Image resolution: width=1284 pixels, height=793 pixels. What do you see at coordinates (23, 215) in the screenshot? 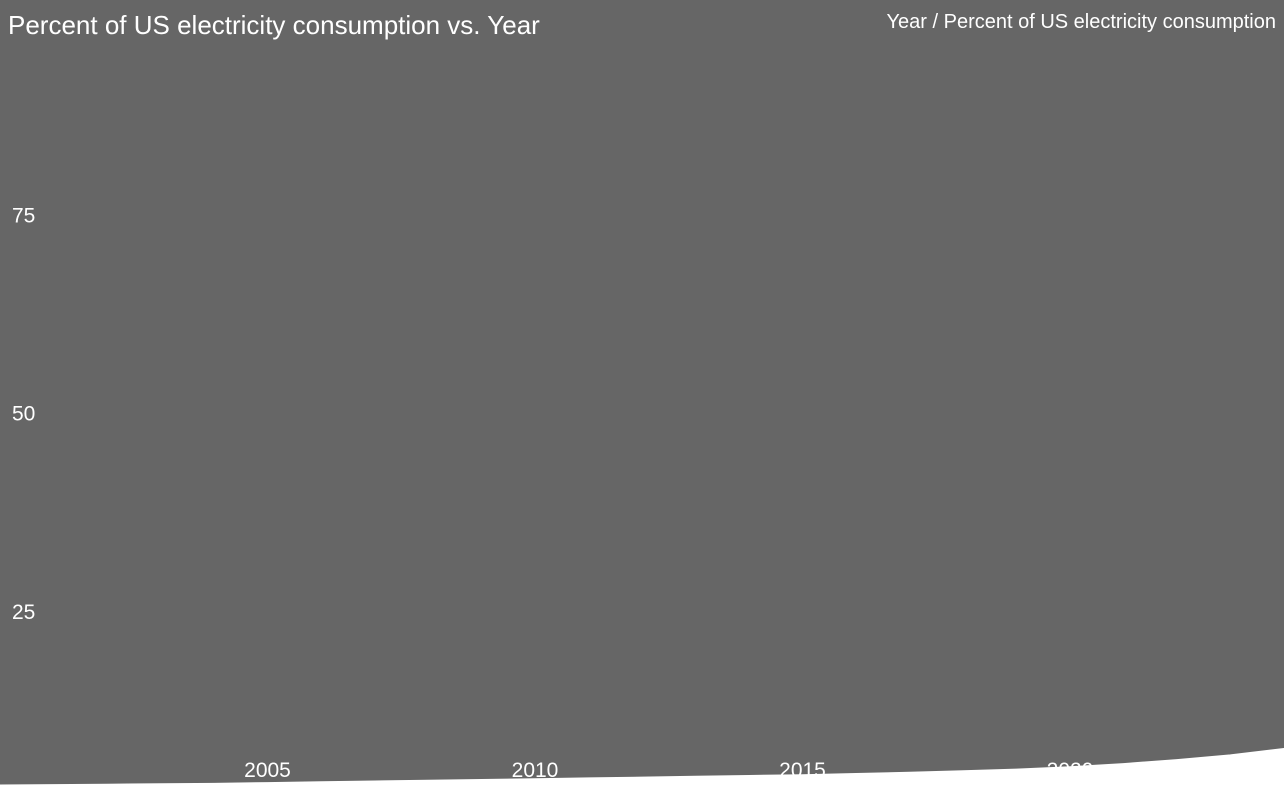
I see `y-tick-label: 75` at bounding box center [23, 215].